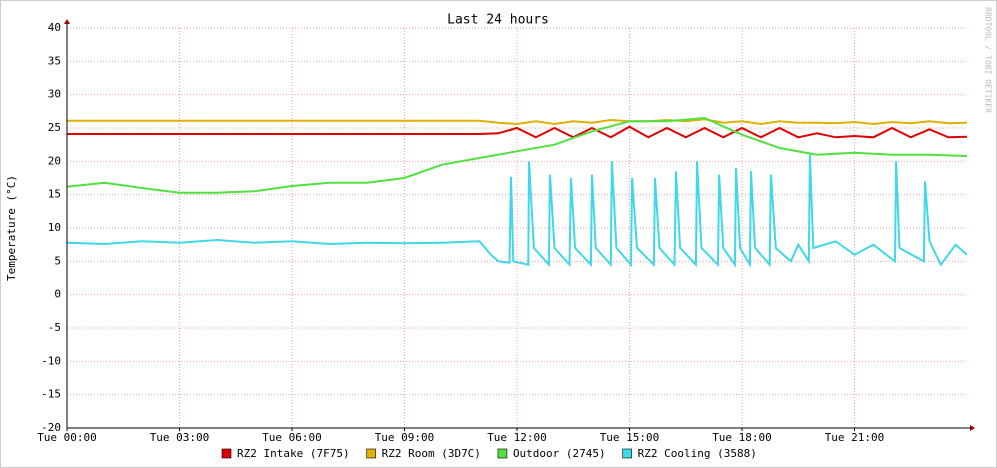 The width and height of the screenshot is (997, 468). I want to click on x-tick-label: Tue 06:00, so click(292, 437).